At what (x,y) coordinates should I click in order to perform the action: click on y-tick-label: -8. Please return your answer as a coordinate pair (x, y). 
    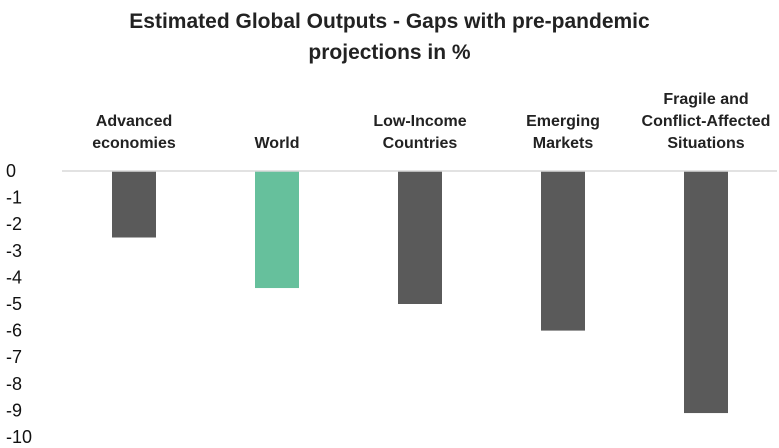
    Looking at the image, I should click on (14, 384).